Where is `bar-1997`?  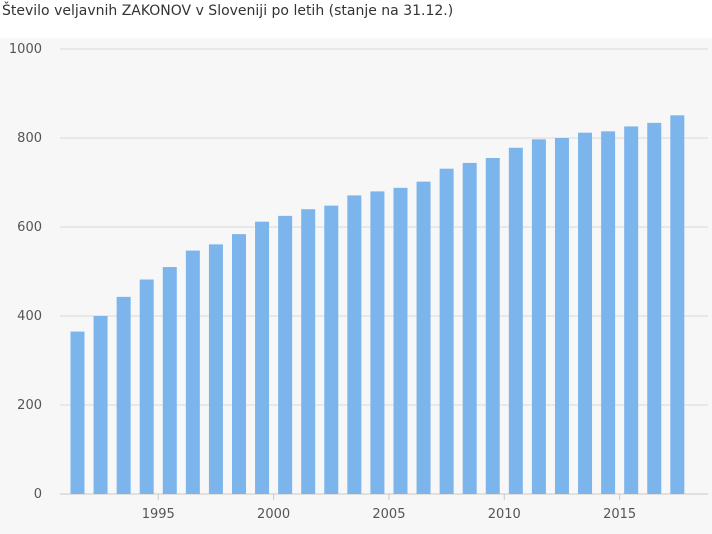
bar-1997 is located at coordinates (215, 369).